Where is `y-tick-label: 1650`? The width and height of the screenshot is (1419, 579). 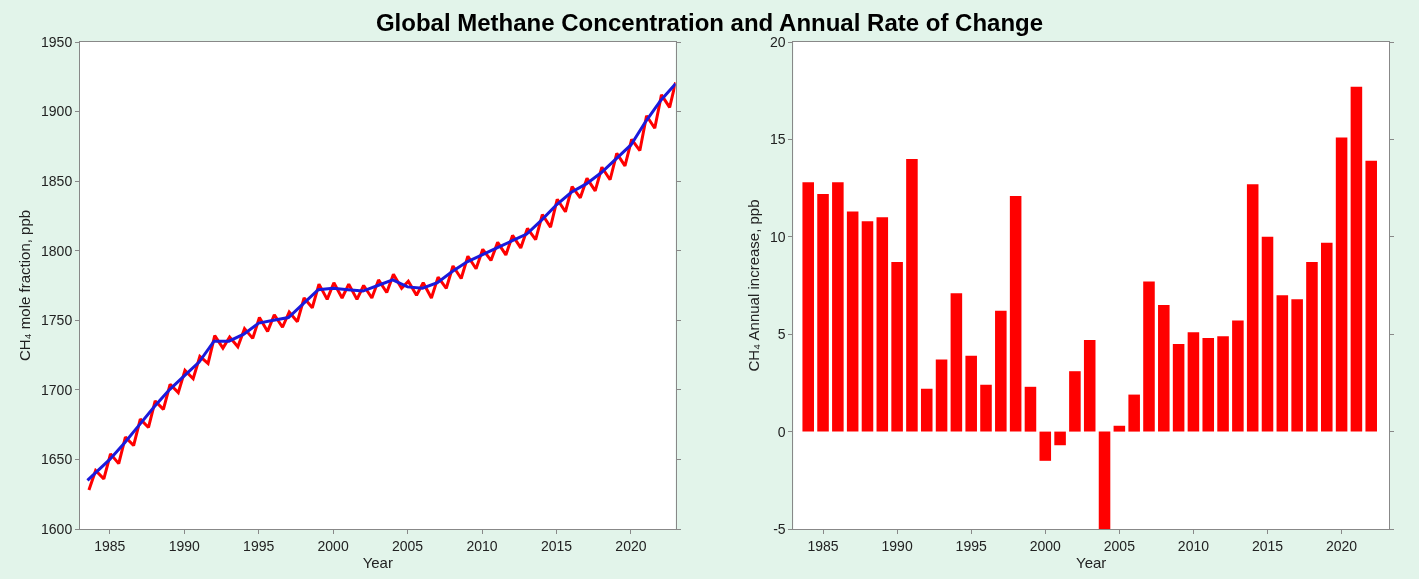
y-tick-label: 1650 is located at coordinates (57, 459).